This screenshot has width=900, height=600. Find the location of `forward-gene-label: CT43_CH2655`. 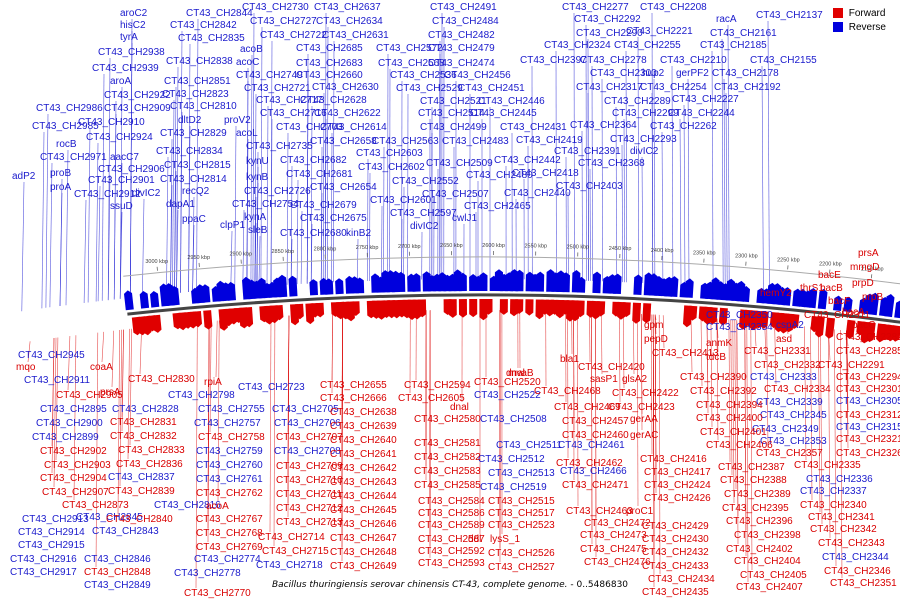

forward-gene-label: CT43_CH2655 is located at coordinates (353, 385).